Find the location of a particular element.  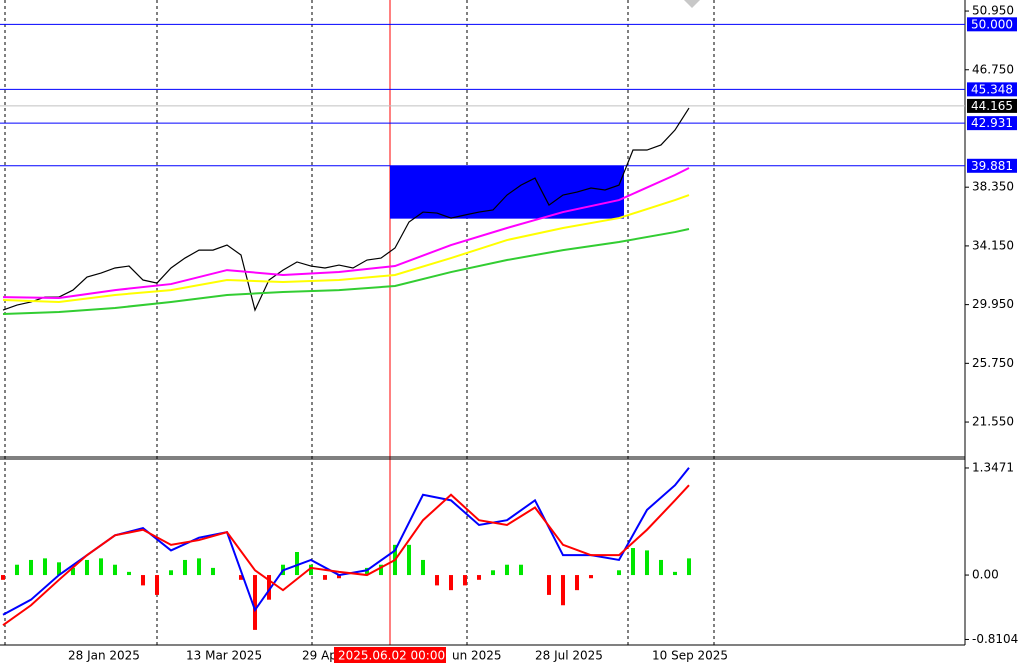

y-tick-label: -0.8104 is located at coordinates (995, 639).